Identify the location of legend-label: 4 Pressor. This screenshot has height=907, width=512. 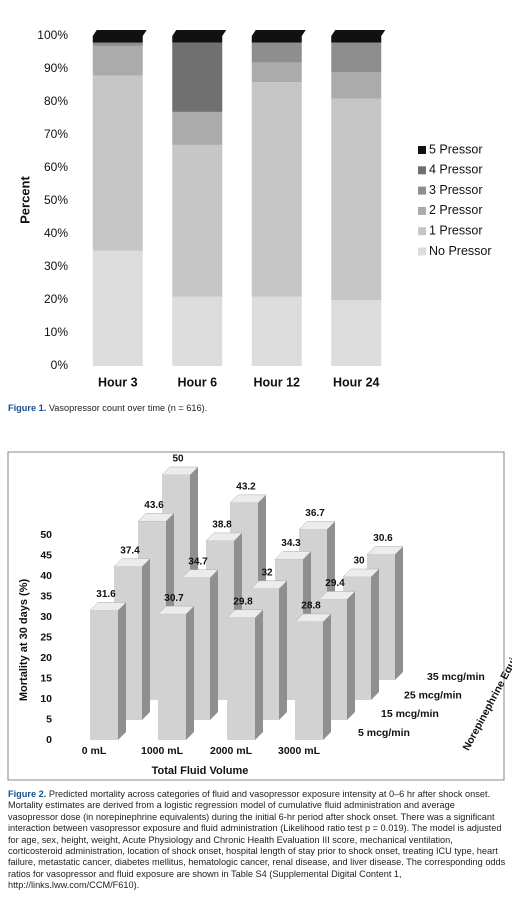
(456, 170).